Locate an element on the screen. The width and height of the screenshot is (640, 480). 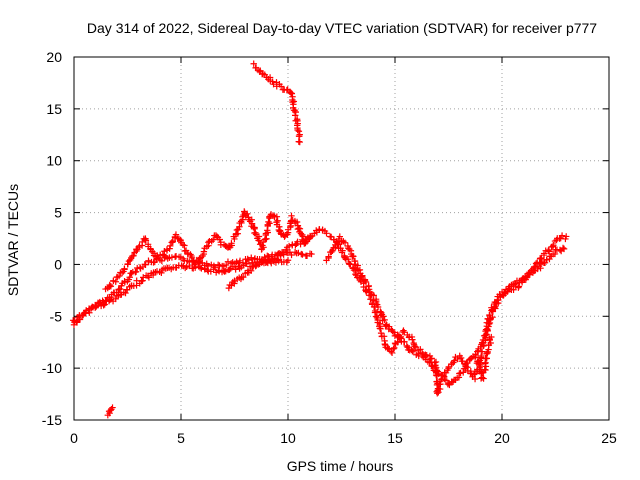
x-tick-label: 20 is located at coordinates (502, 438).